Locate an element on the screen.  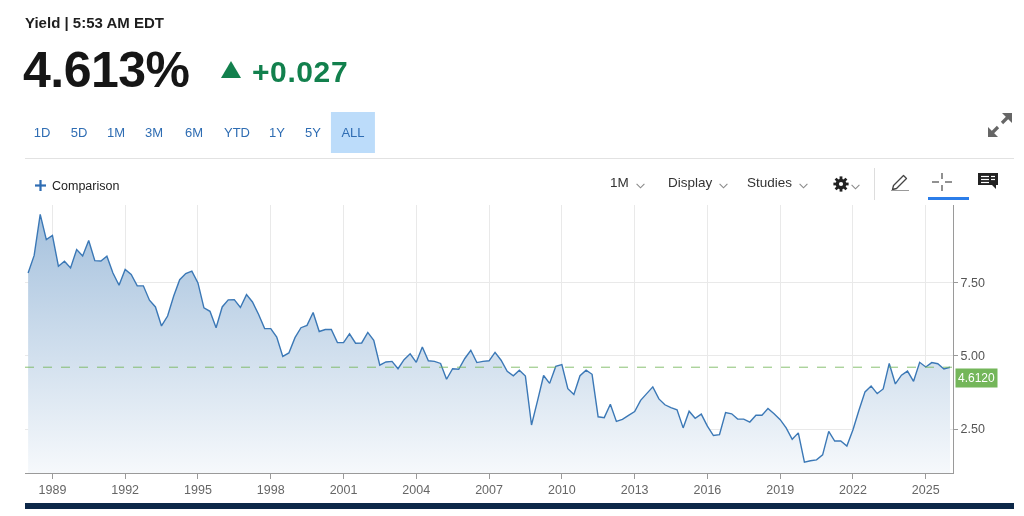
chart-title: Yield | 5:53 AM EDT is located at coordinates (94, 22).